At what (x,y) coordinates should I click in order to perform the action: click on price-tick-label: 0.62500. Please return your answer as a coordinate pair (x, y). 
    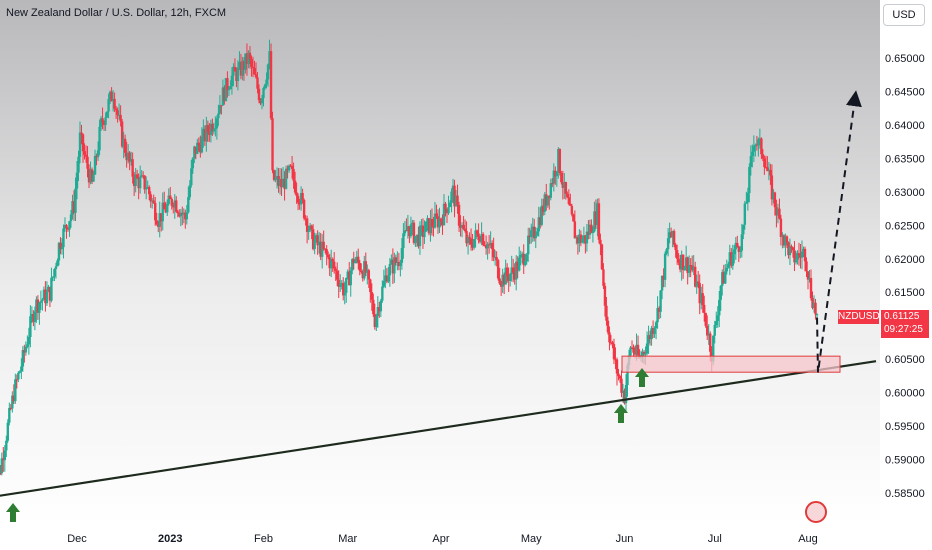
    Looking at the image, I should click on (905, 226).